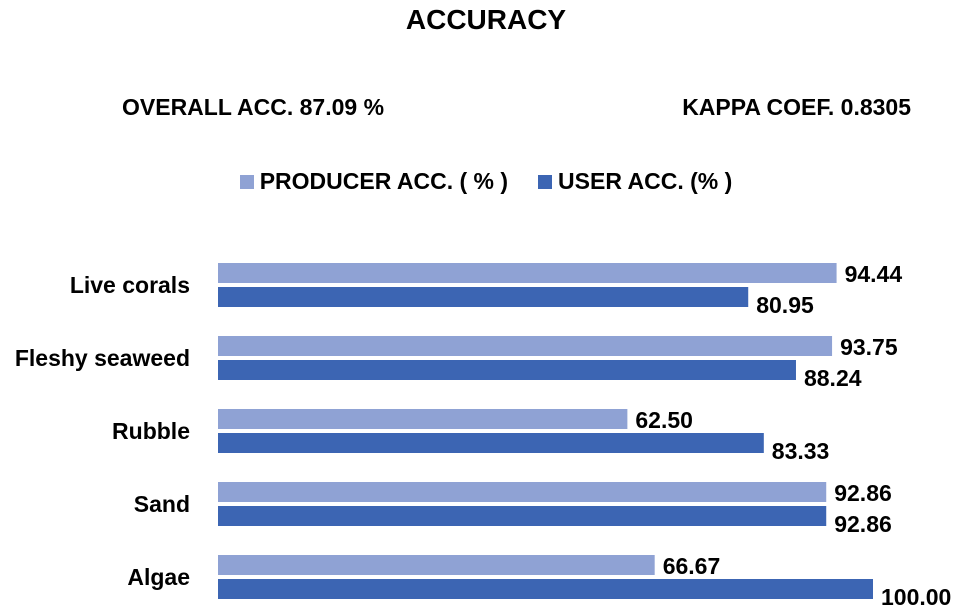 The width and height of the screenshot is (972, 606). Describe the element at coordinates (491, 443) in the screenshot. I see `bar-user-rubble` at that location.